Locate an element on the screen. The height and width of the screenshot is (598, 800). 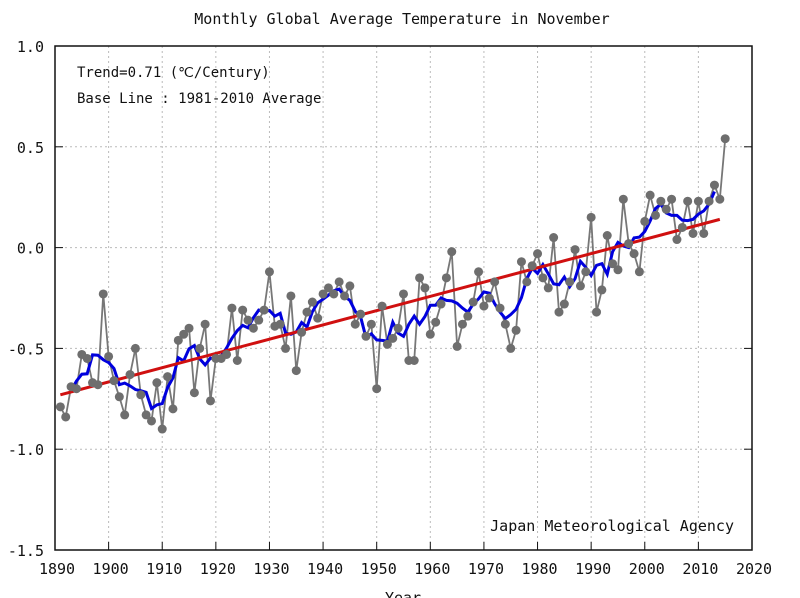
x-tick-label: 1970 is located at coordinates (486, 569).